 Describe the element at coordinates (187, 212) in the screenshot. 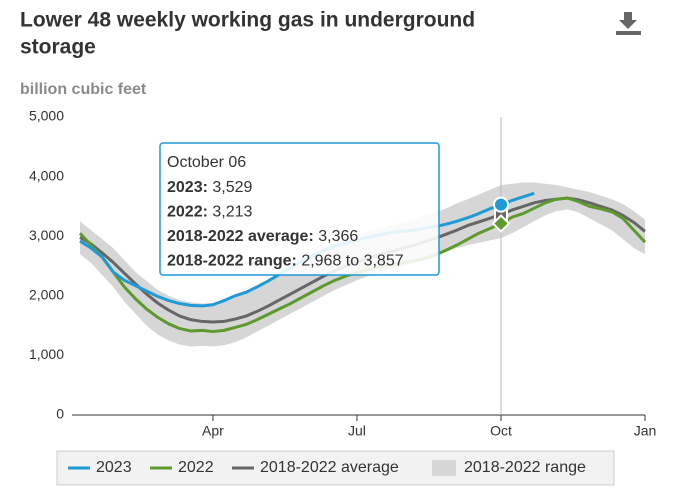

I see `tooltip-label: 2022:` at that location.